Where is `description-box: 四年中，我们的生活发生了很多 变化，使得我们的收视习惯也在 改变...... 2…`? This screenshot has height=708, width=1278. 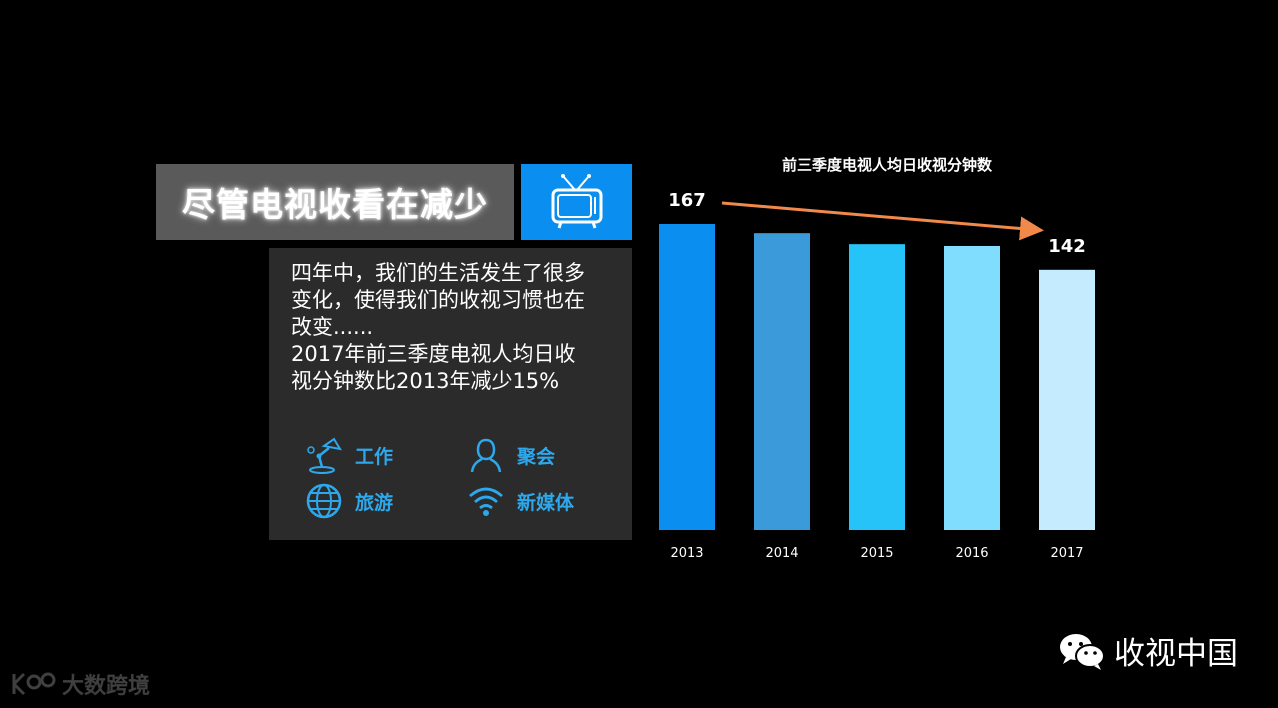
description-box: 四年中，我们的生活发生了很多 变化，使得我们的收视习惯也在 改变...... 2… is located at coordinates (450, 394).